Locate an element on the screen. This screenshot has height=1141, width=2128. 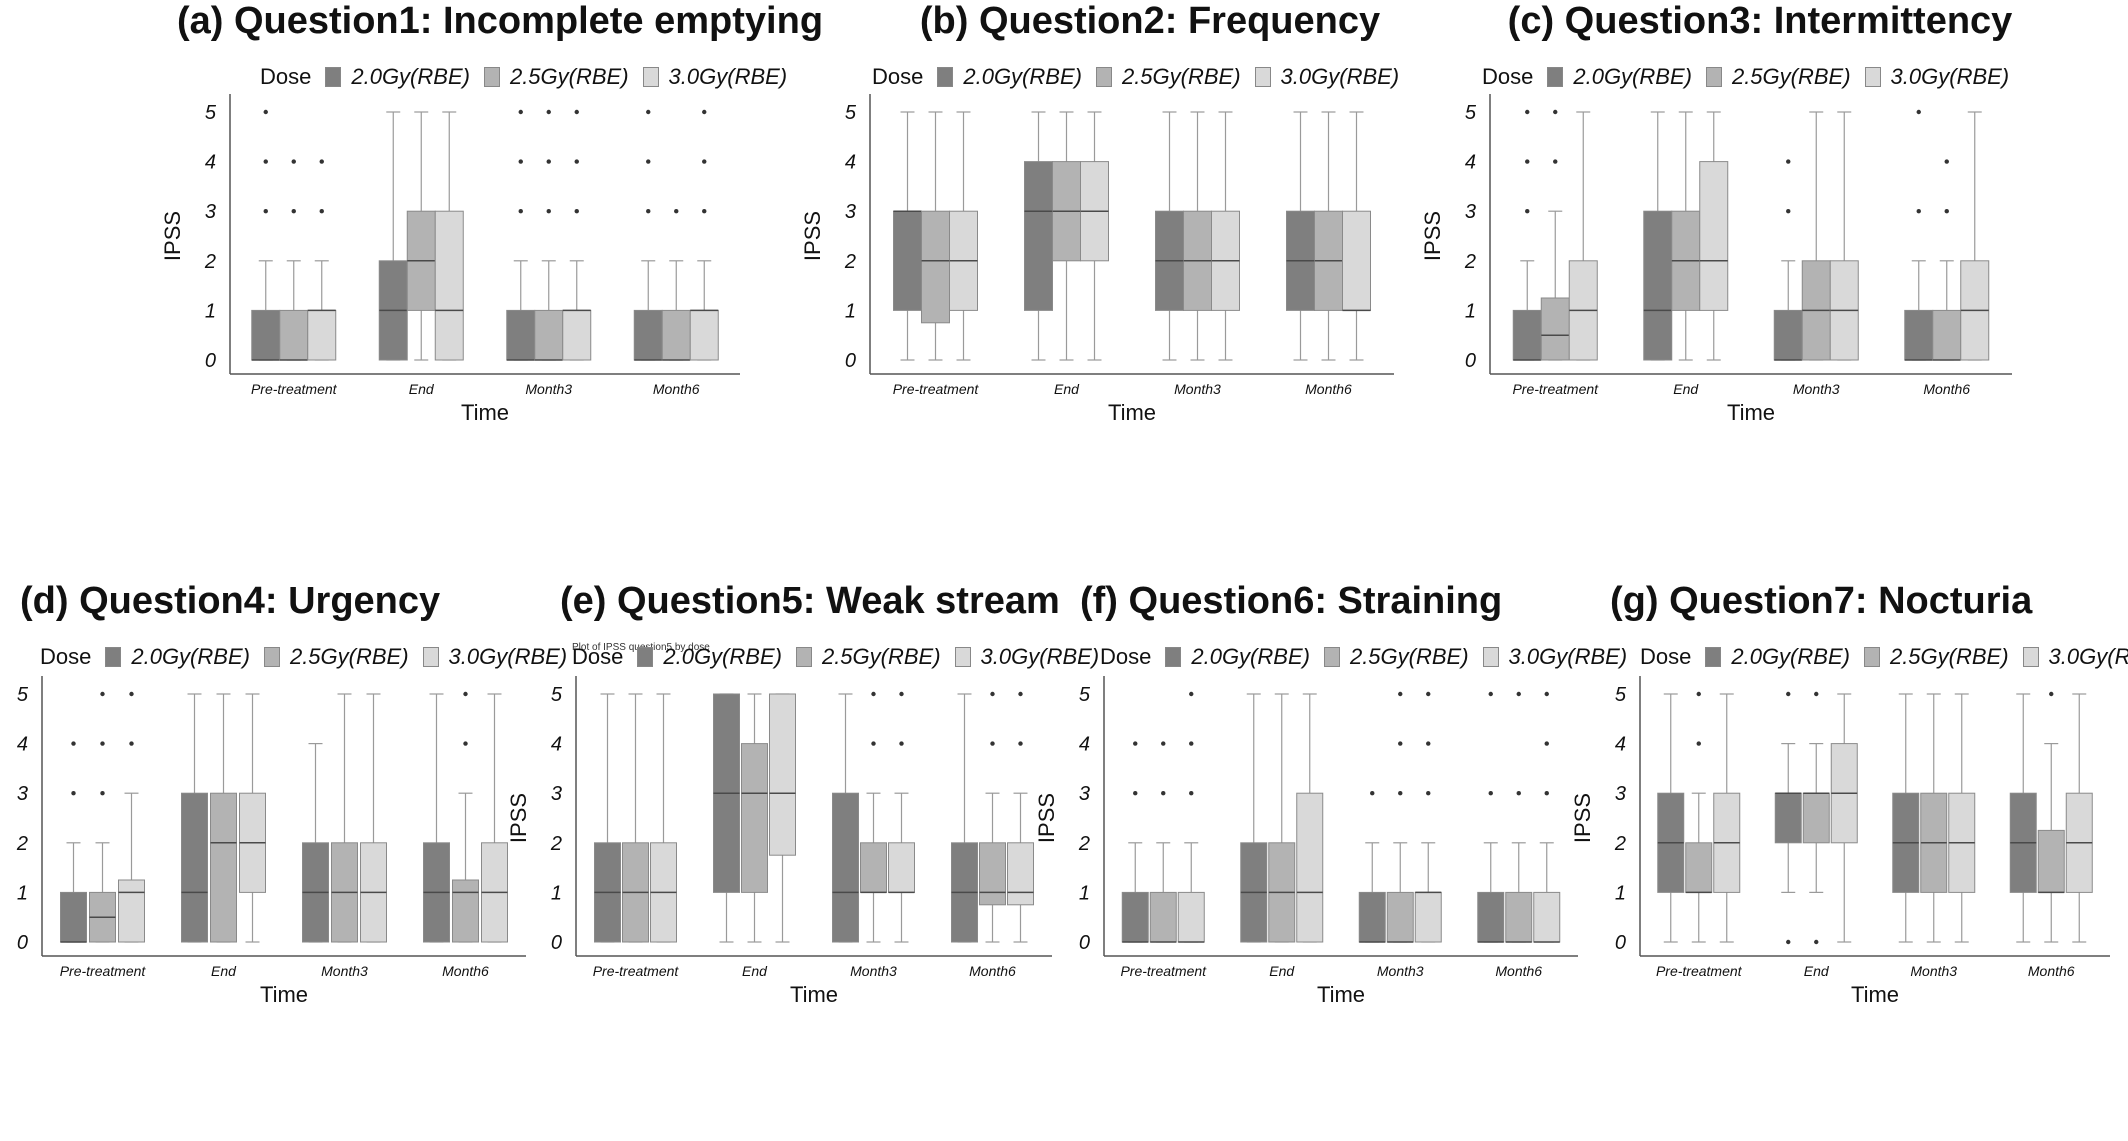
y-axis-label: IPSS is located at coordinates (1046, 818).